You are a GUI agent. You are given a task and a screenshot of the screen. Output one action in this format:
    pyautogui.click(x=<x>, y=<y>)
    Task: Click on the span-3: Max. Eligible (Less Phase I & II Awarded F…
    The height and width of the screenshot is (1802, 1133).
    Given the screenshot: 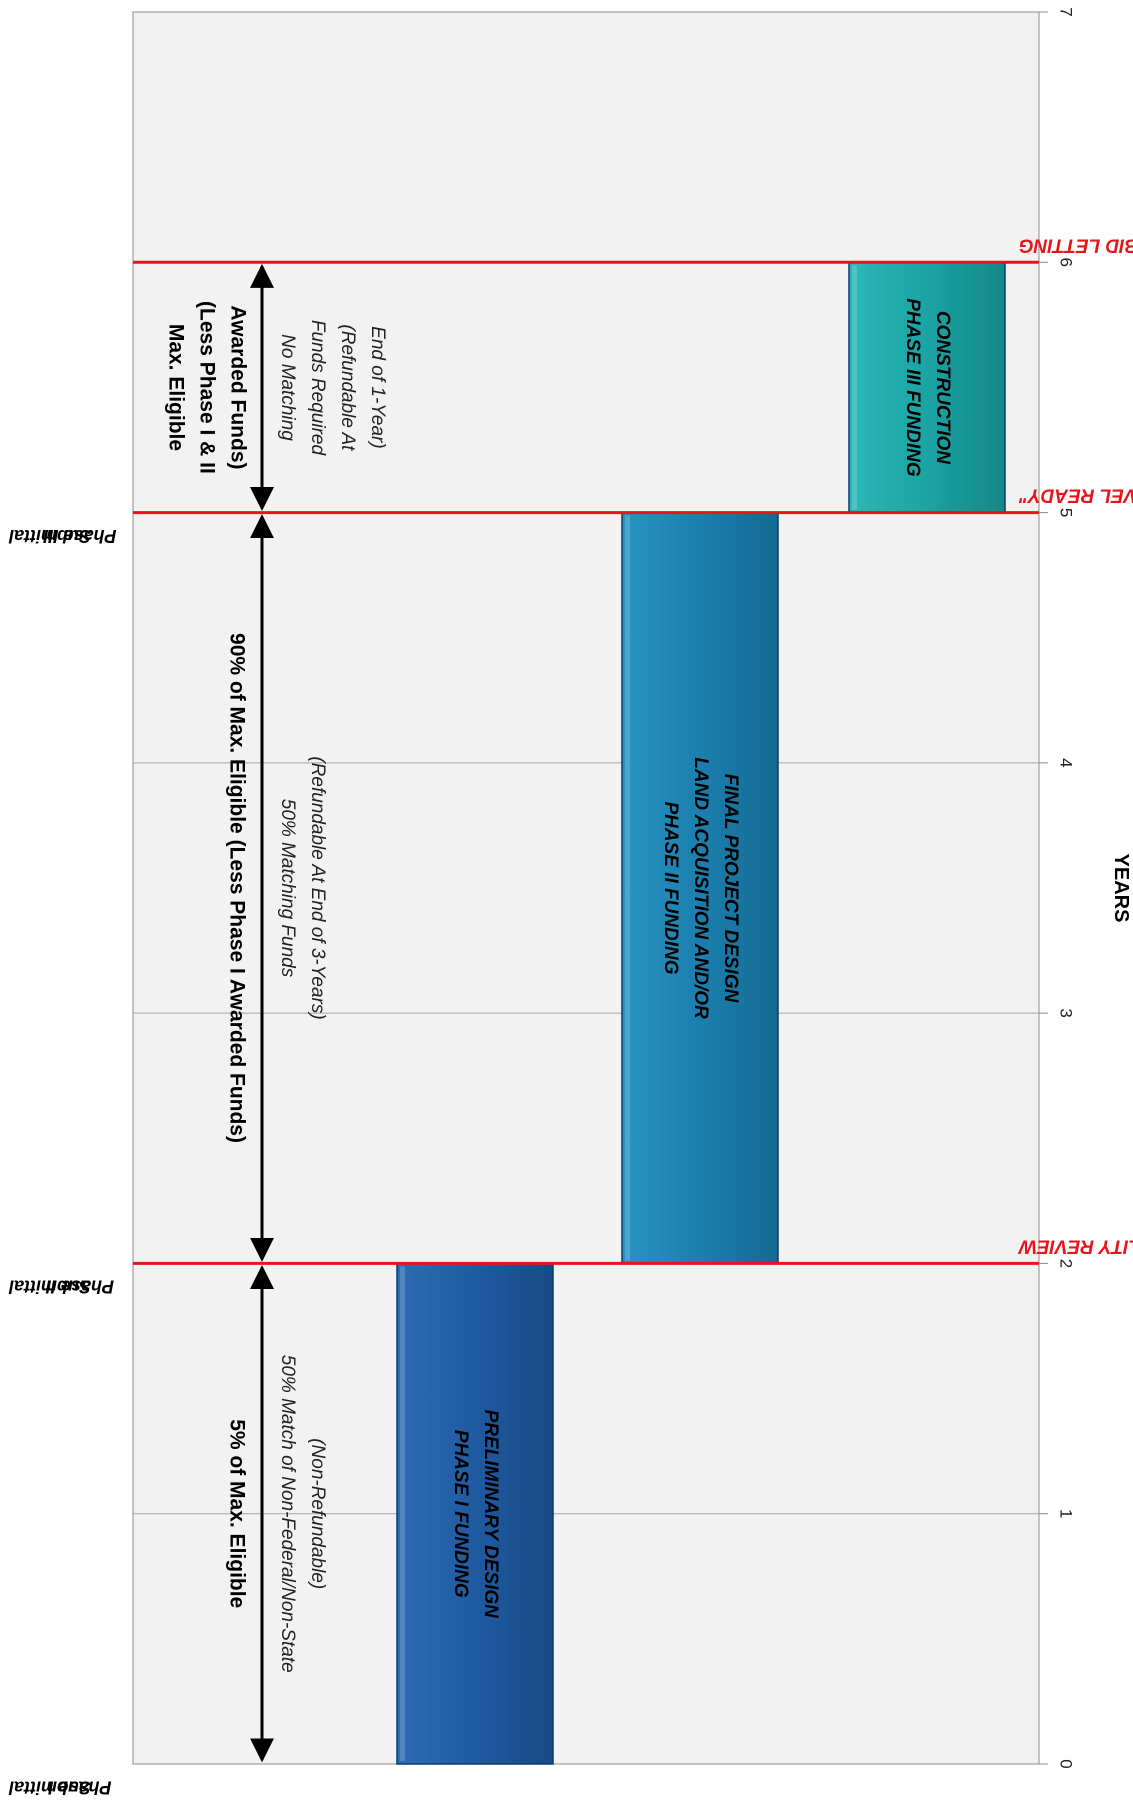 What is the action you would take?
    pyautogui.click(x=276, y=387)
    